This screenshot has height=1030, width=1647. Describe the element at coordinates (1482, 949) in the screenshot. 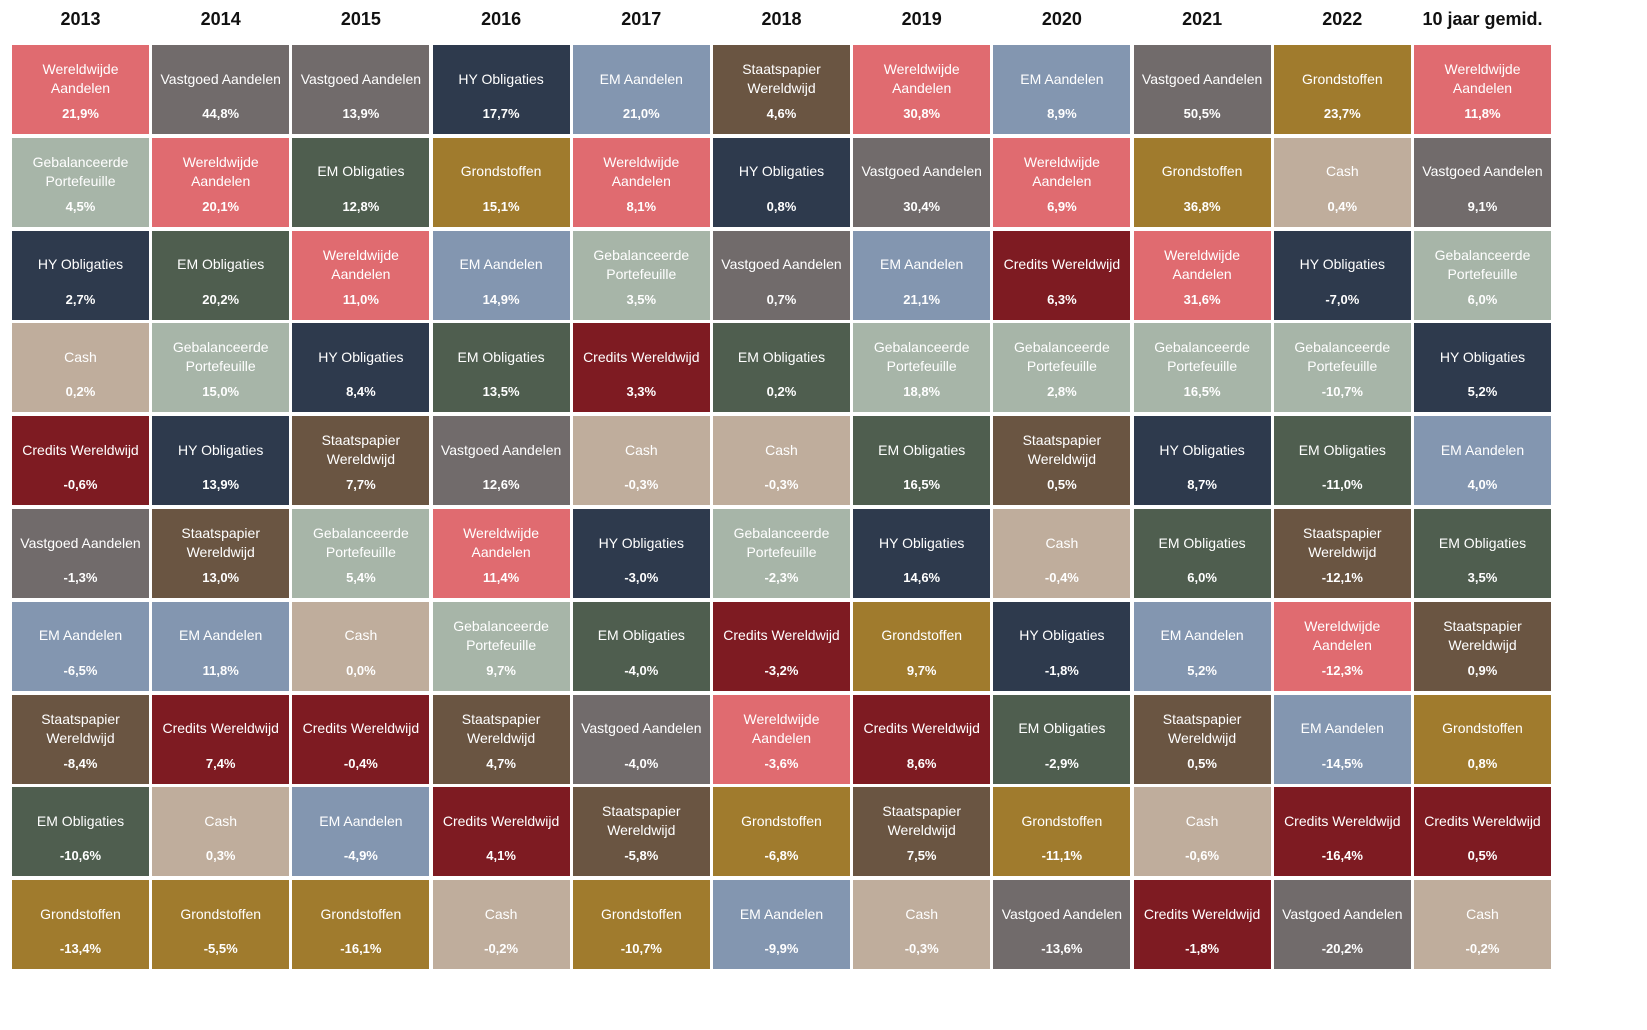

I see `return-value: -0,2%` at that location.